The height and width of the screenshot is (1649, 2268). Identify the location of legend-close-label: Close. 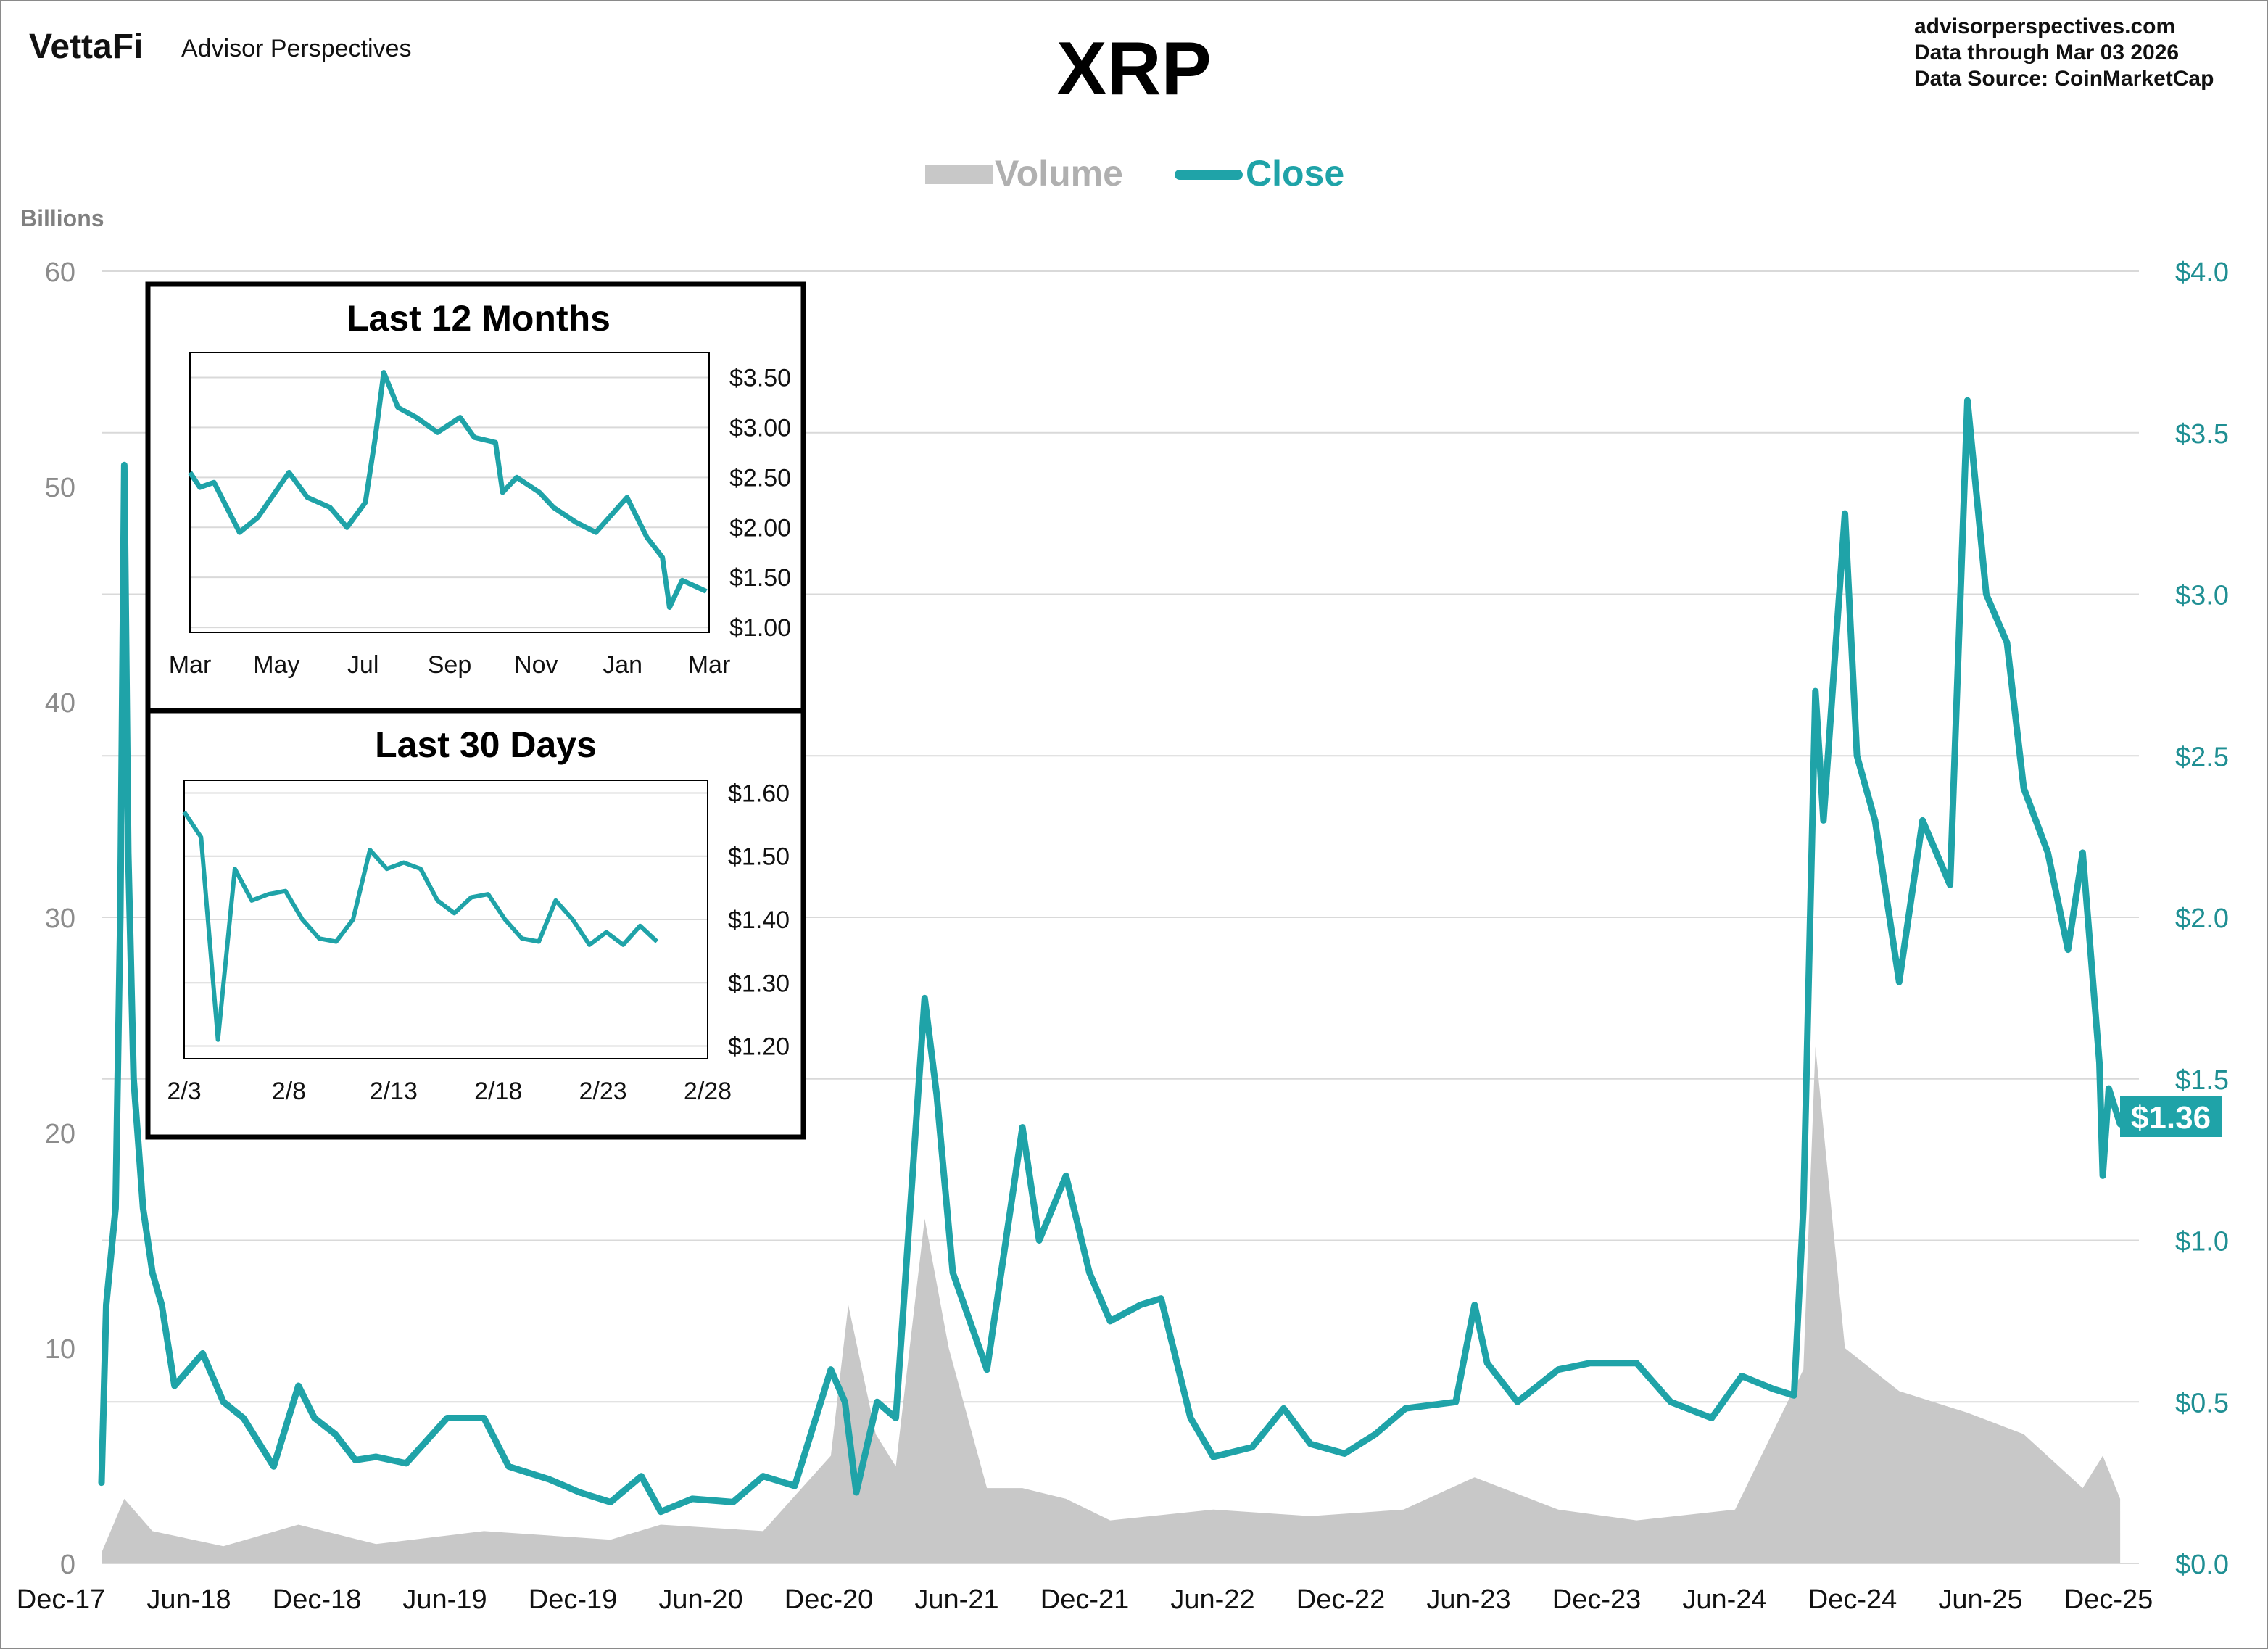
(1295, 173).